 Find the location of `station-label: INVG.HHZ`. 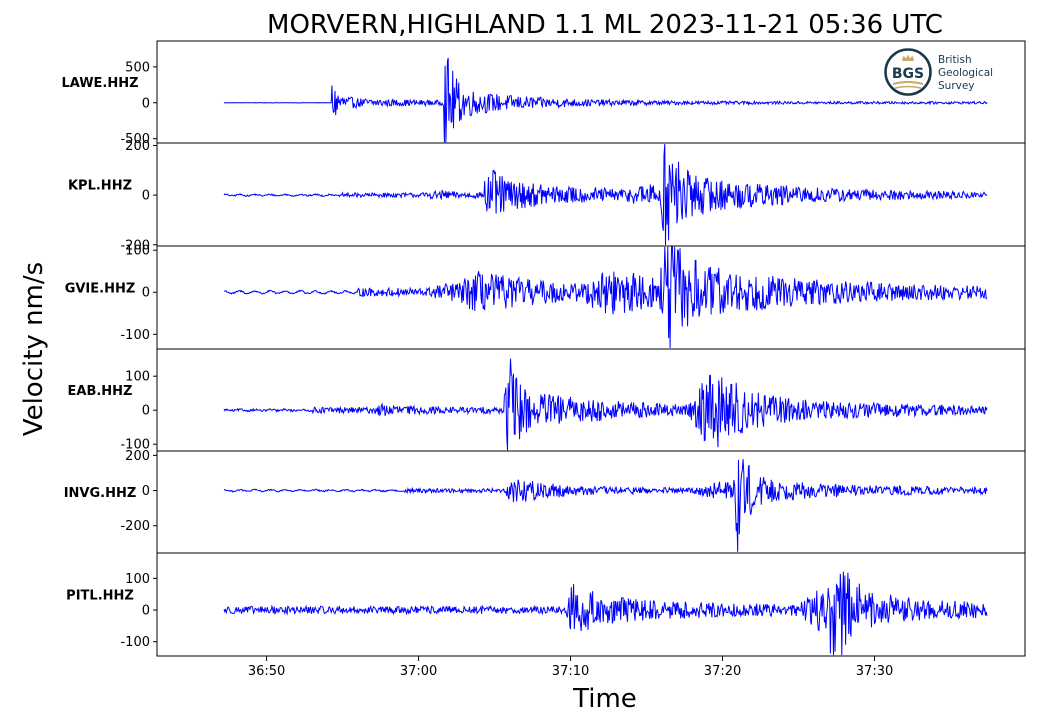

station-label: INVG.HHZ is located at coordinates (100, 493).